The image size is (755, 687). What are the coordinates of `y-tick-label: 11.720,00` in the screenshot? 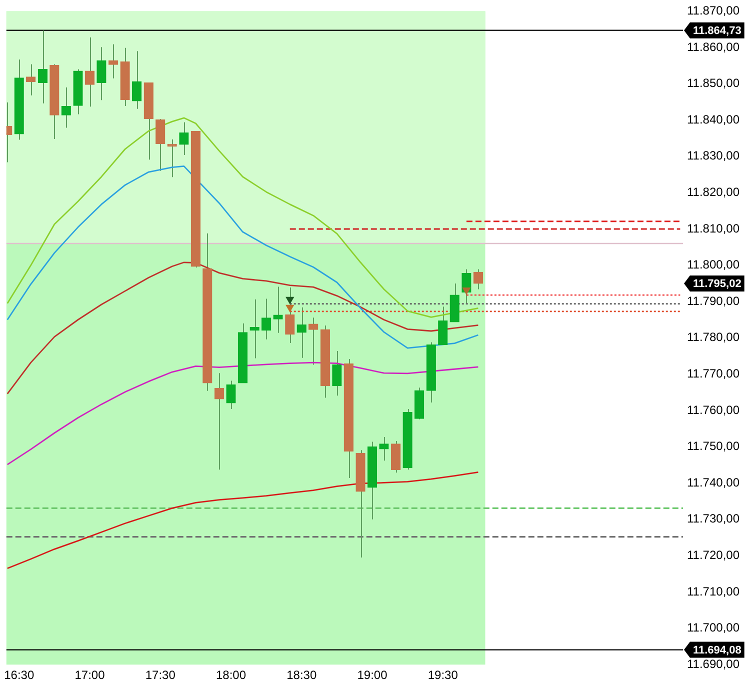 It's located at (713, 555).